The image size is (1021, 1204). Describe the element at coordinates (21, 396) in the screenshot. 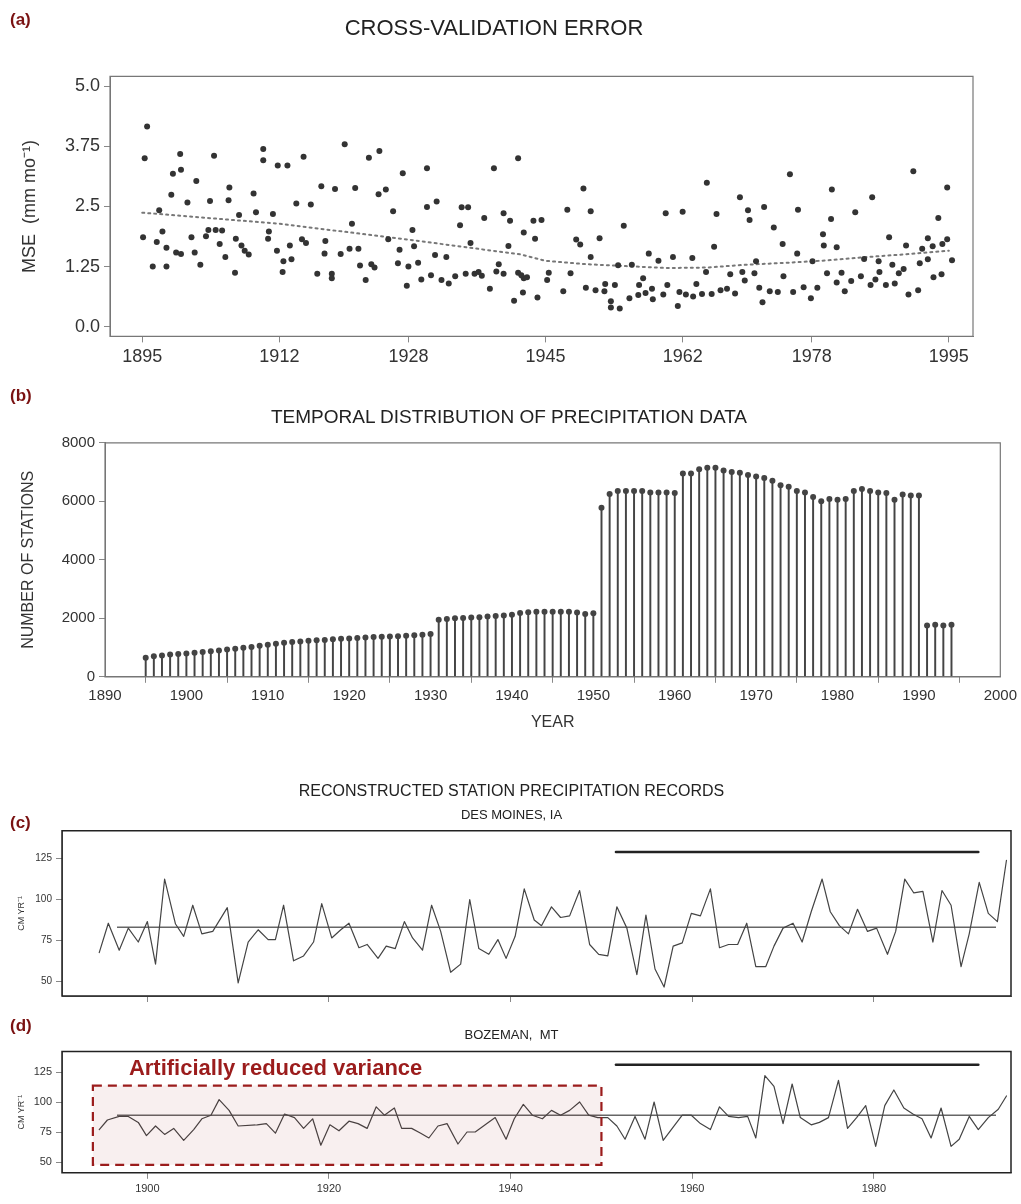

I see `text: (b)` at that location.